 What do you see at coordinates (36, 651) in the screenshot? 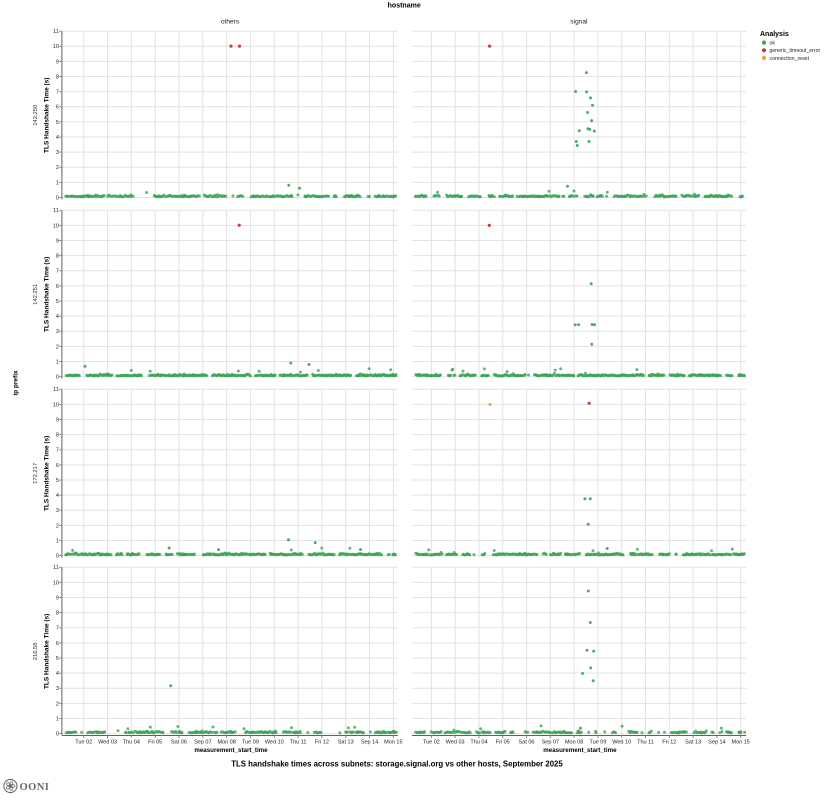
I see `svg-text: 216.58` at bounding box center [36, 651].